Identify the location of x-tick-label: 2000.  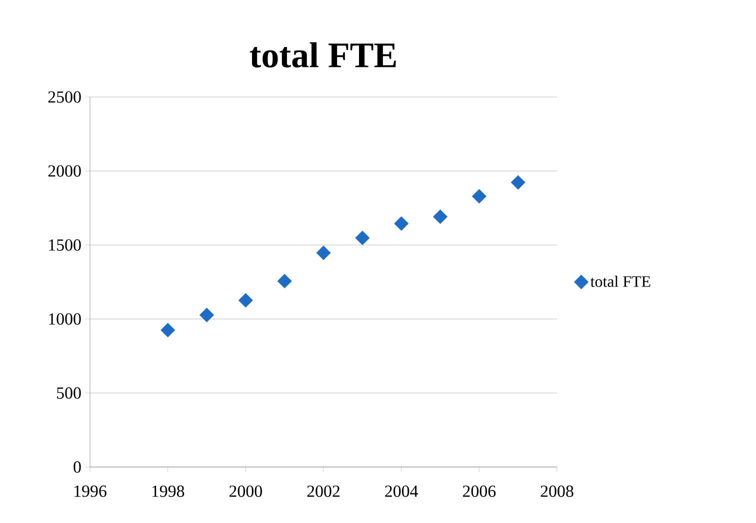
(245, 491).